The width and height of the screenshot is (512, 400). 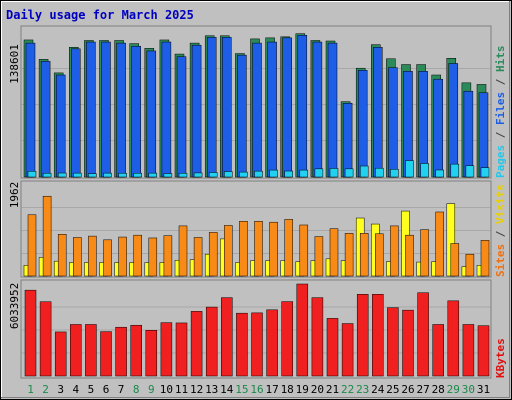 What do you see at coordinates (500, 134) in the screenshot?
I see `legend-sep-1: /` at bounding box center [500, 134].